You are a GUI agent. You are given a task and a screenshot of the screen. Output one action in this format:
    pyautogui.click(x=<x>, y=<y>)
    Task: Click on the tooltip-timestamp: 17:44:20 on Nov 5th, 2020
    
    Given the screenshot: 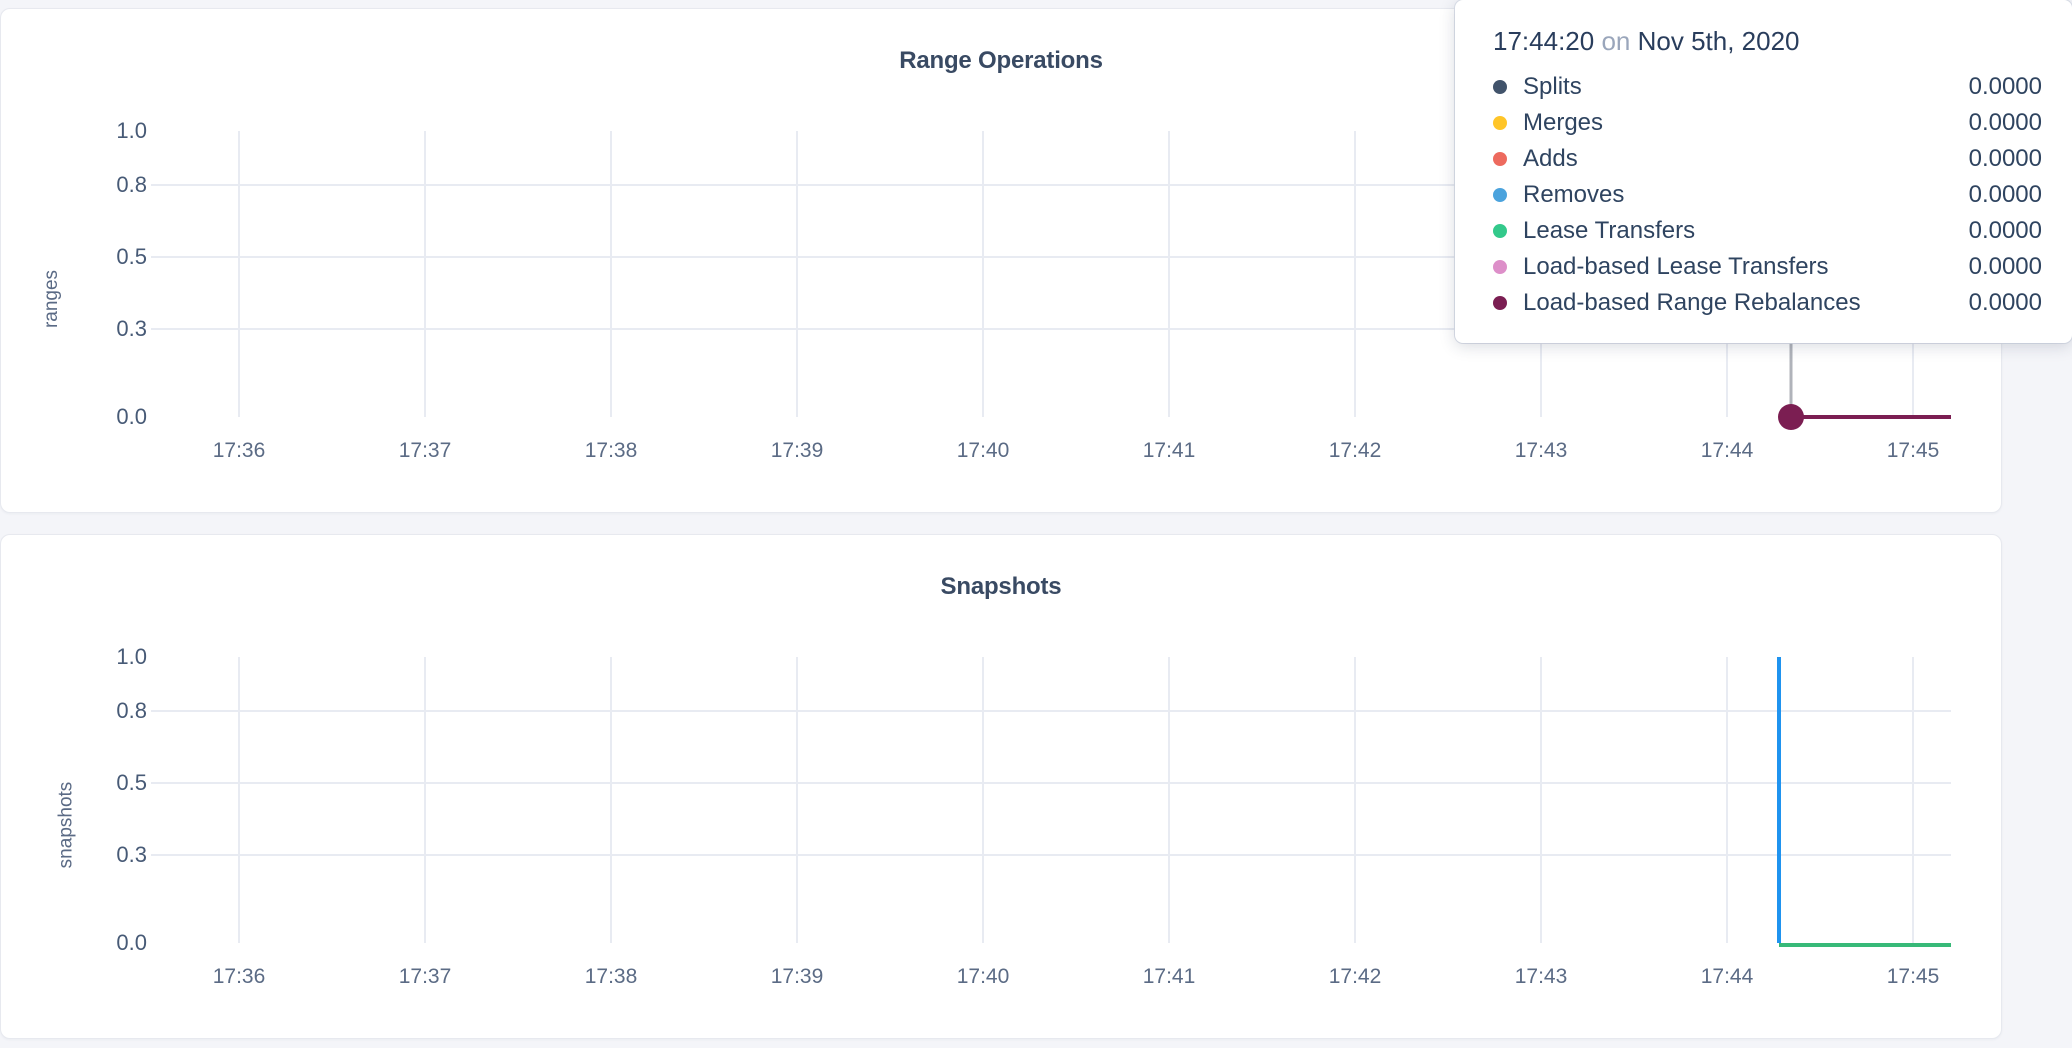 What is the action you would take?
    pyautogui.click(x=1767, y=41)
    